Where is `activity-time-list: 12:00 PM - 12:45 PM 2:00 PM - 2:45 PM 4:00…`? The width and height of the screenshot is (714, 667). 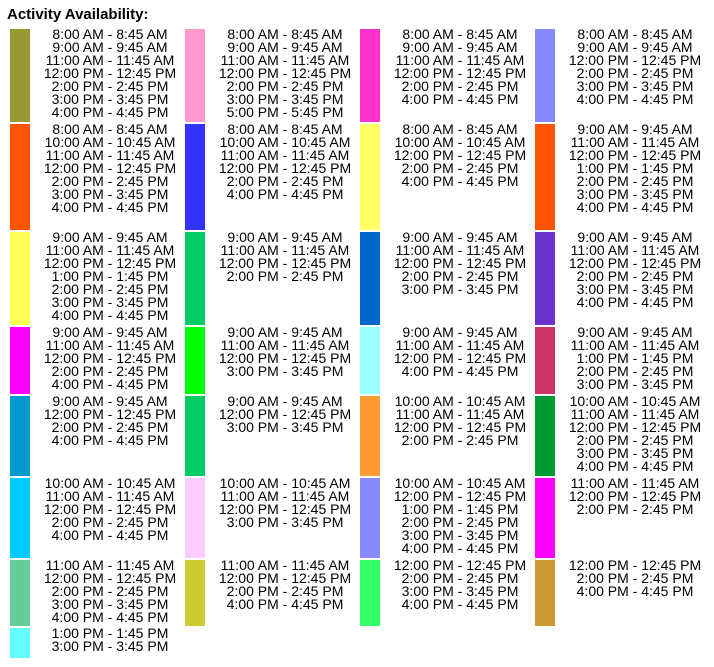
activity-time-list: 12:00 PM - 12:45 PM 2:00 PM - 2:45 PM 4:00… is located at coordinates (635, 578).